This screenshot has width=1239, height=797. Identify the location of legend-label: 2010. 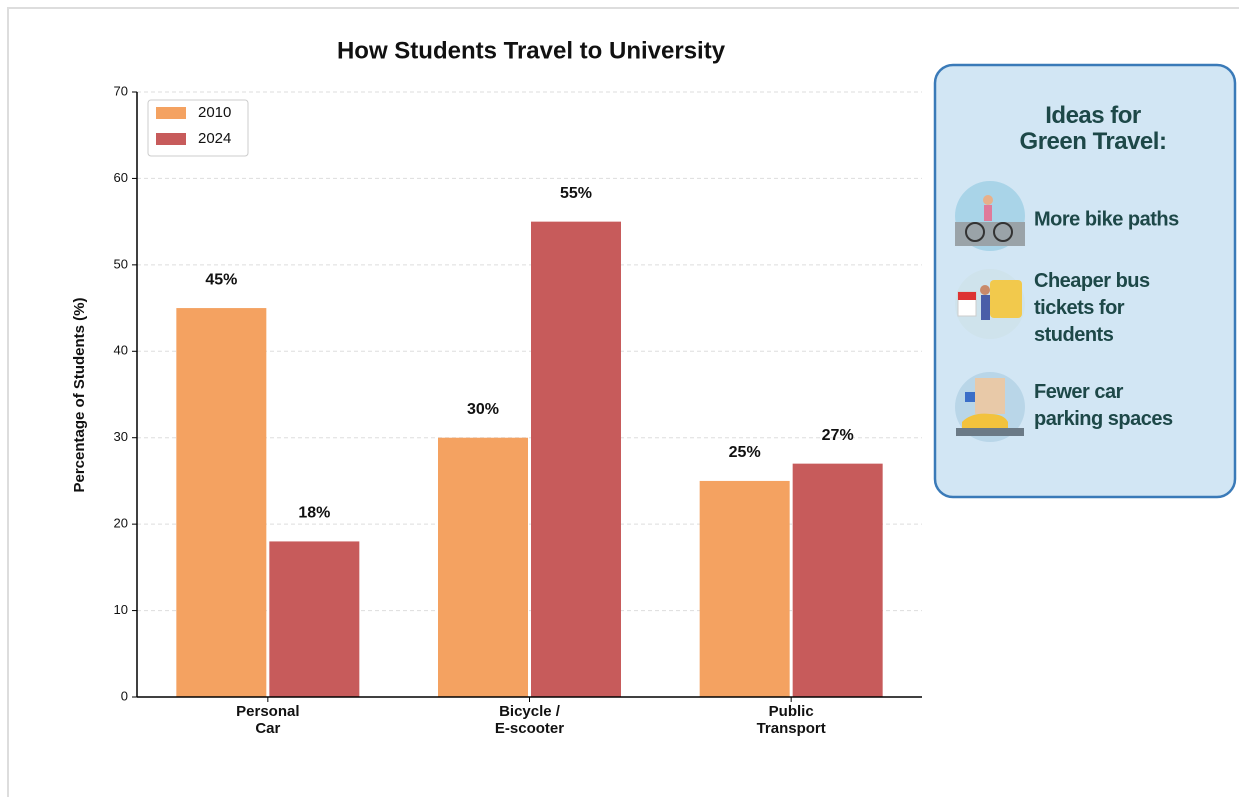
(214, 112).